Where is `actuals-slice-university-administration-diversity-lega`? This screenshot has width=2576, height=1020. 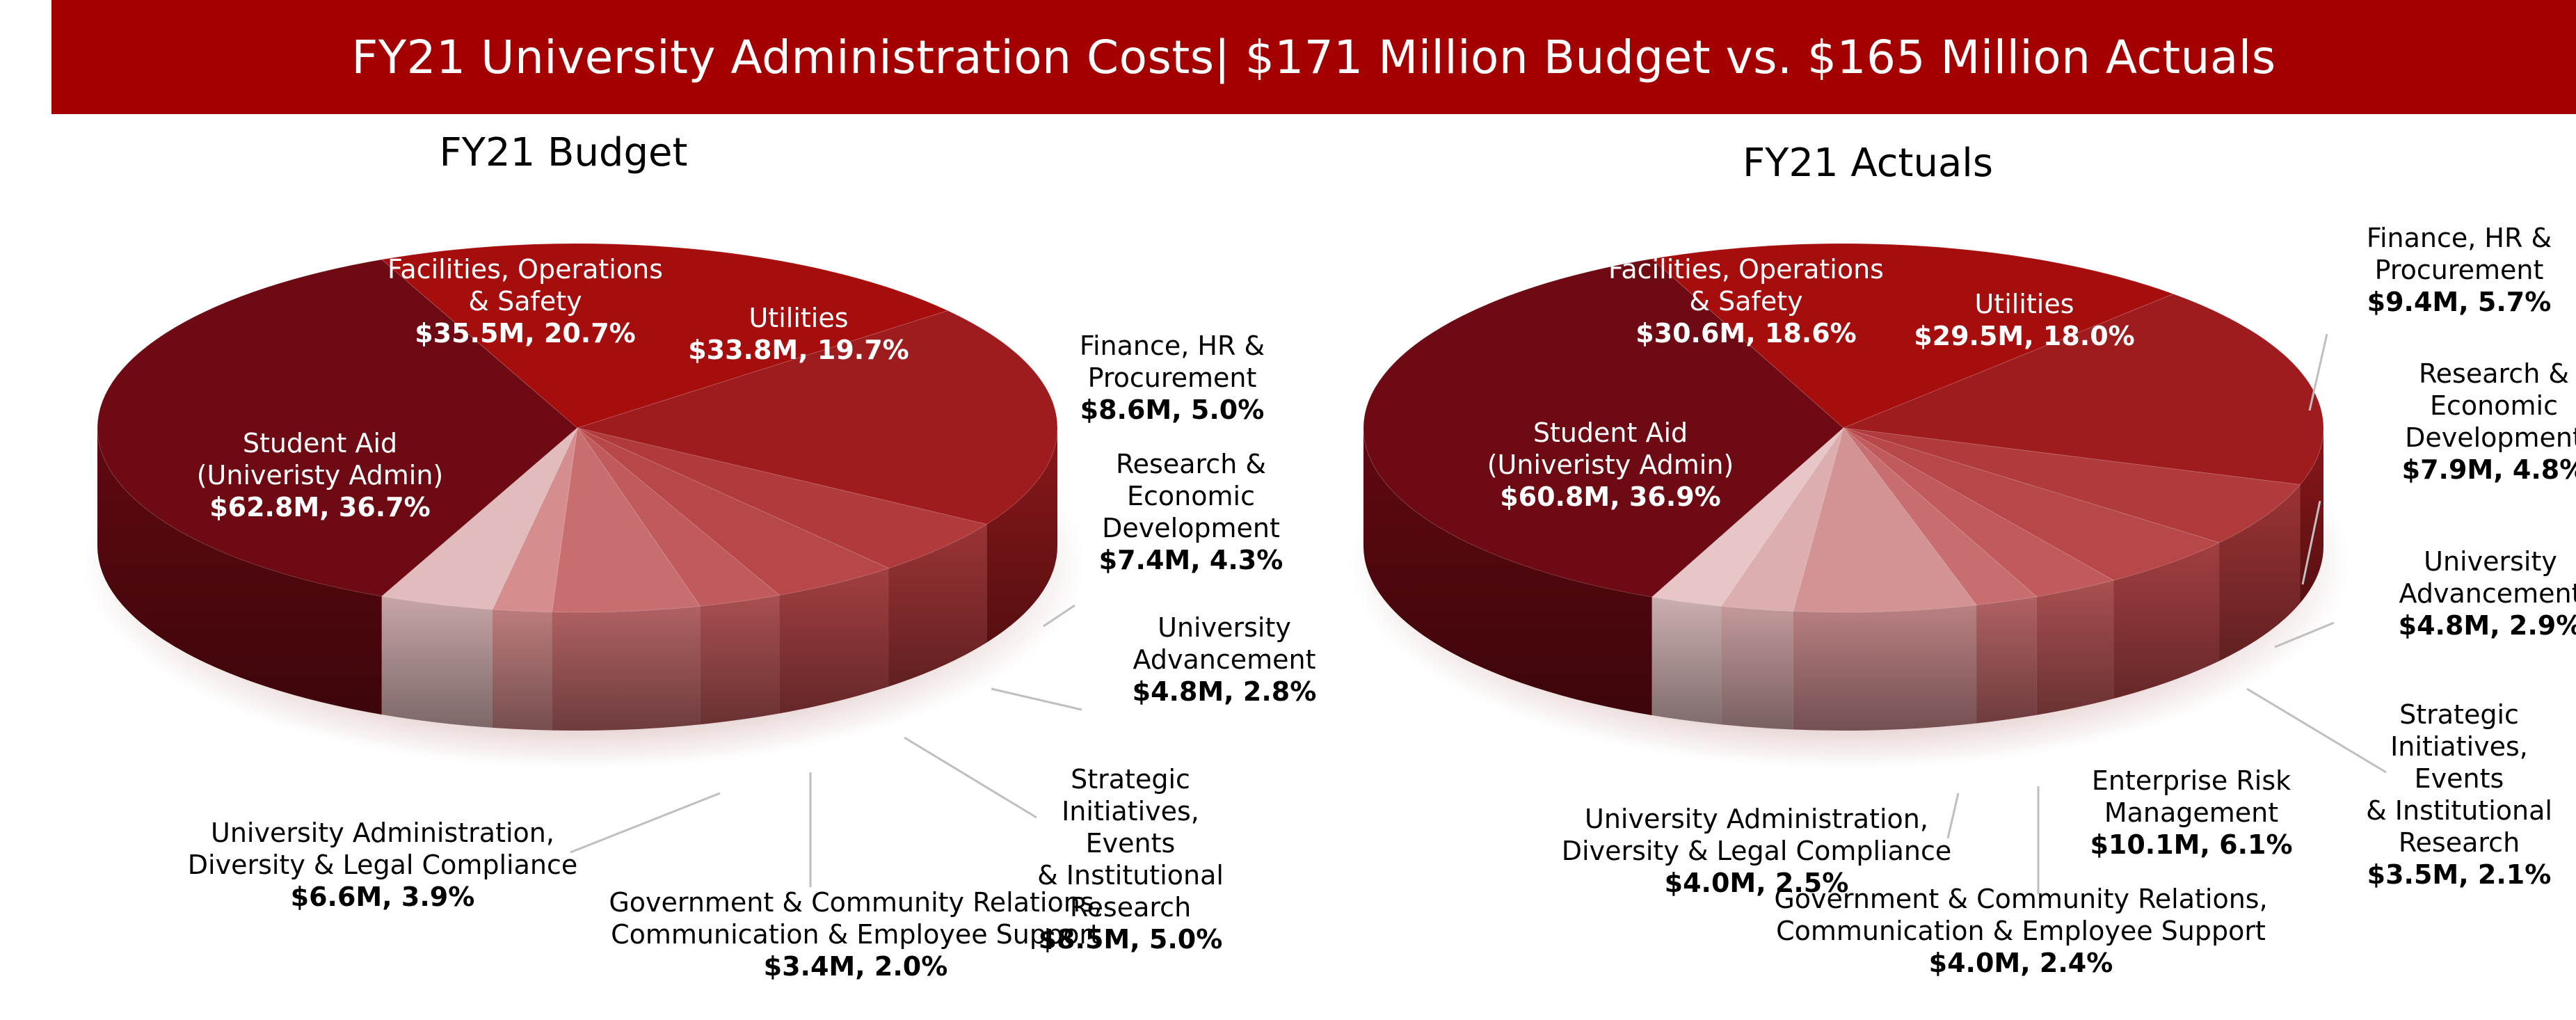 actuals-slice-university-administration-diversity-lega is located at coordinates (1747, 517).